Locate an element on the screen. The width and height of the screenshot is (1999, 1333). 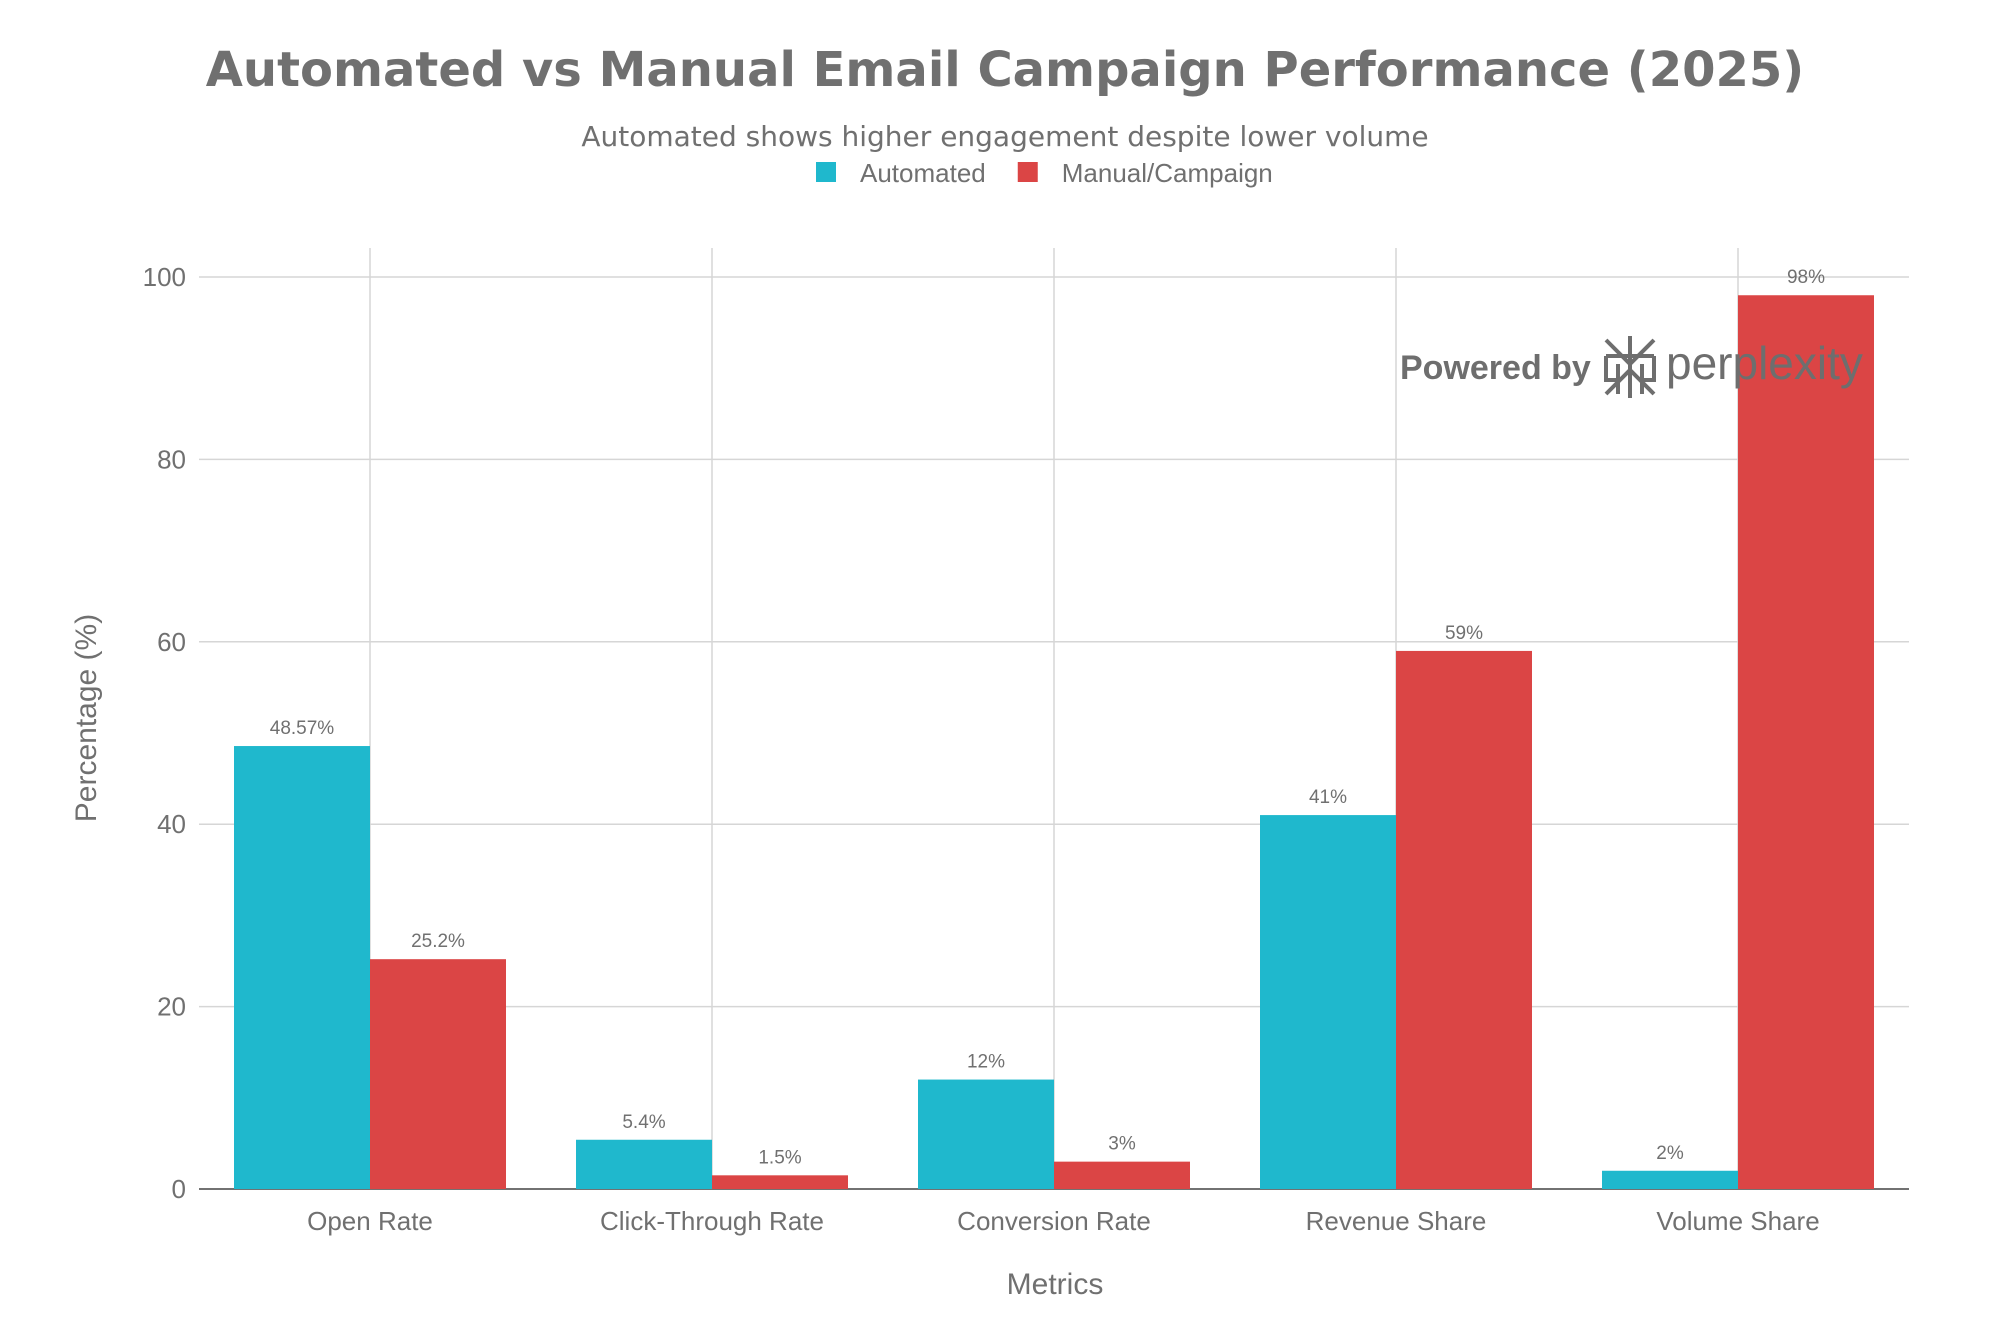
data-label: 98% is located at coordinates (1806, 277).